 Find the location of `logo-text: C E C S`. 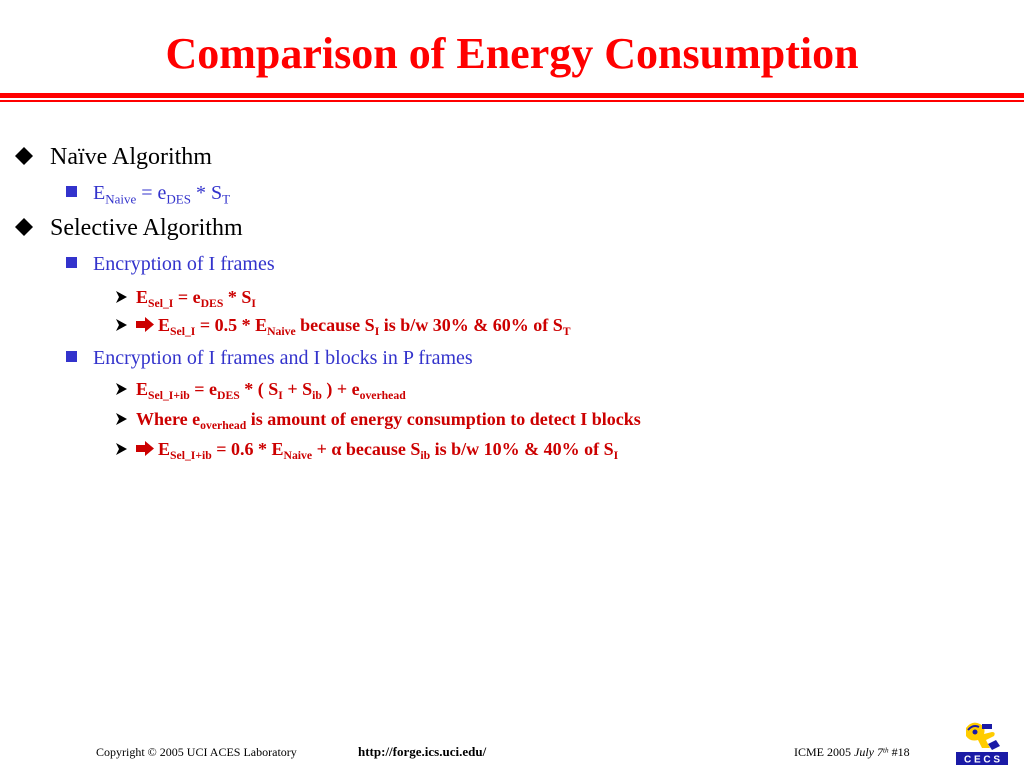

logo-text: C E C S is located at coordinates (982, 760).